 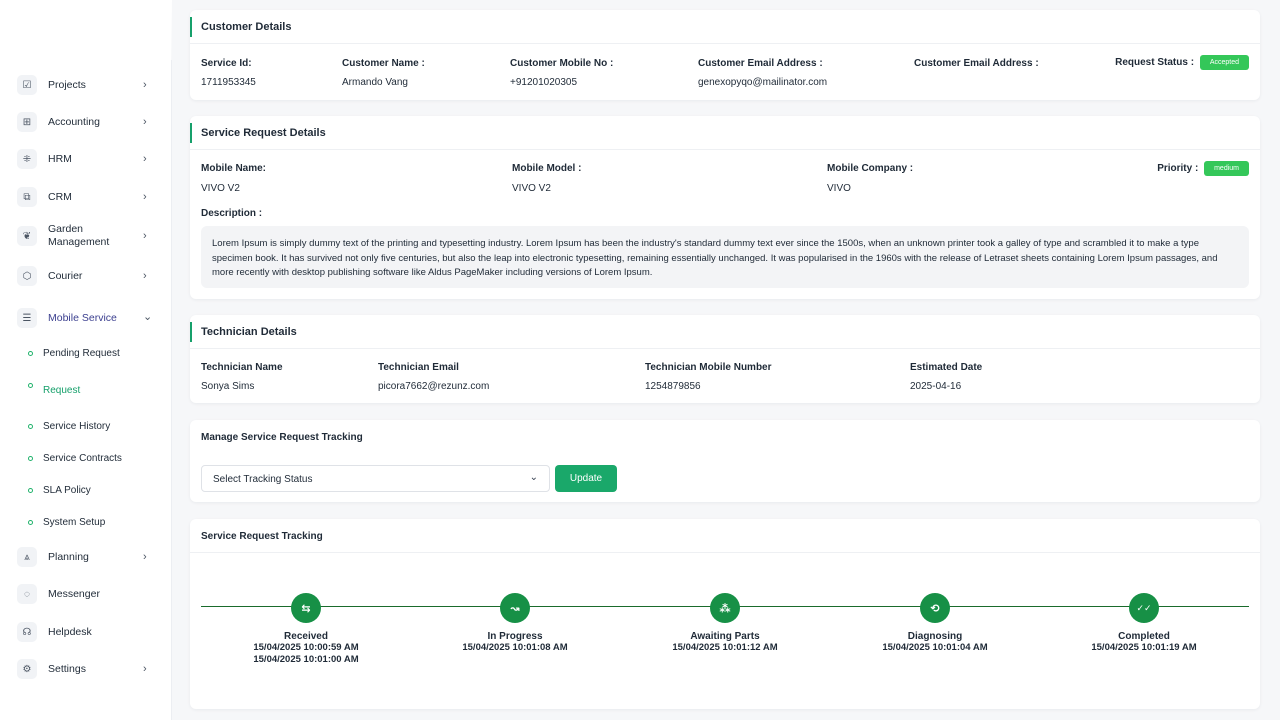 I want to click on sidebar-item-label: HRM, so click(x=60, y=158).